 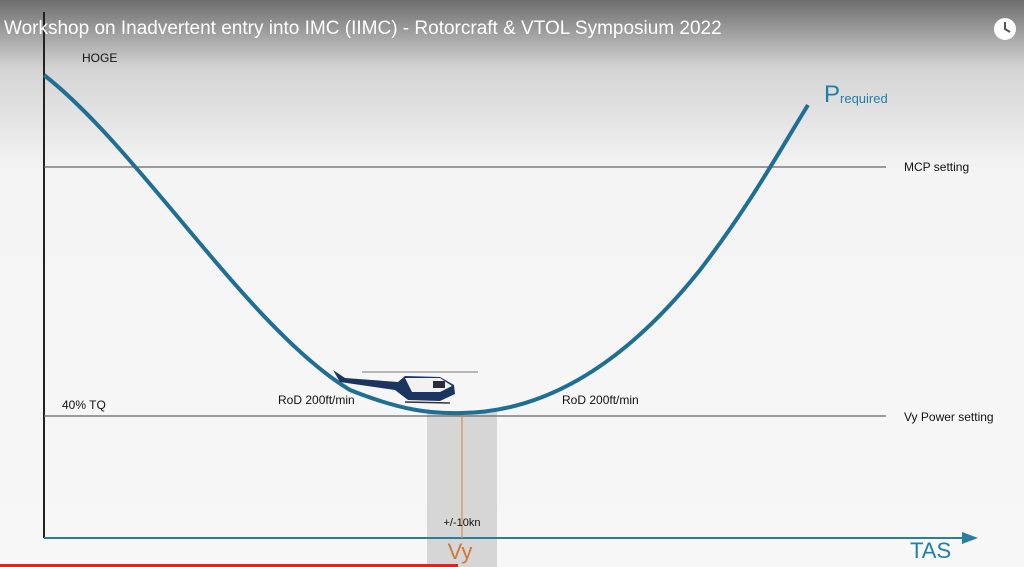 I want to click on curve-label: Prequired, so click(x=856, y=94).